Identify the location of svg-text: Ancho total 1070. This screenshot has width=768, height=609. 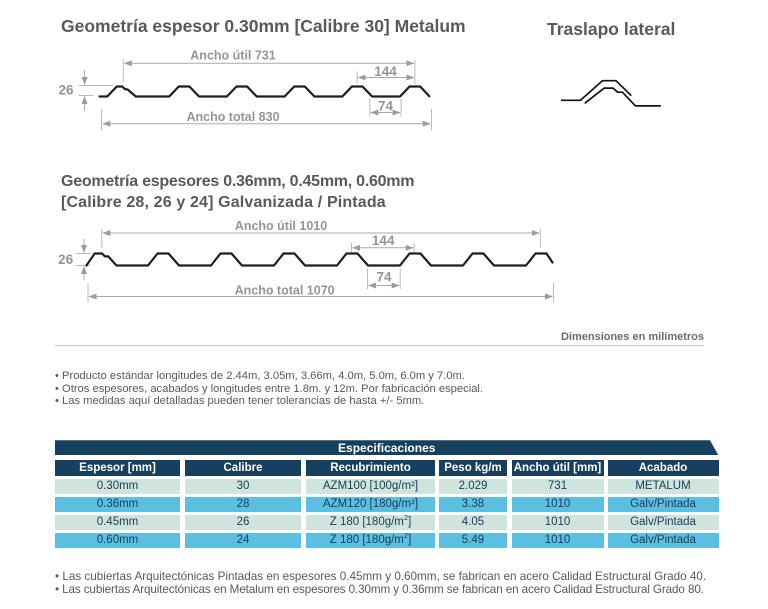
(285, 290).